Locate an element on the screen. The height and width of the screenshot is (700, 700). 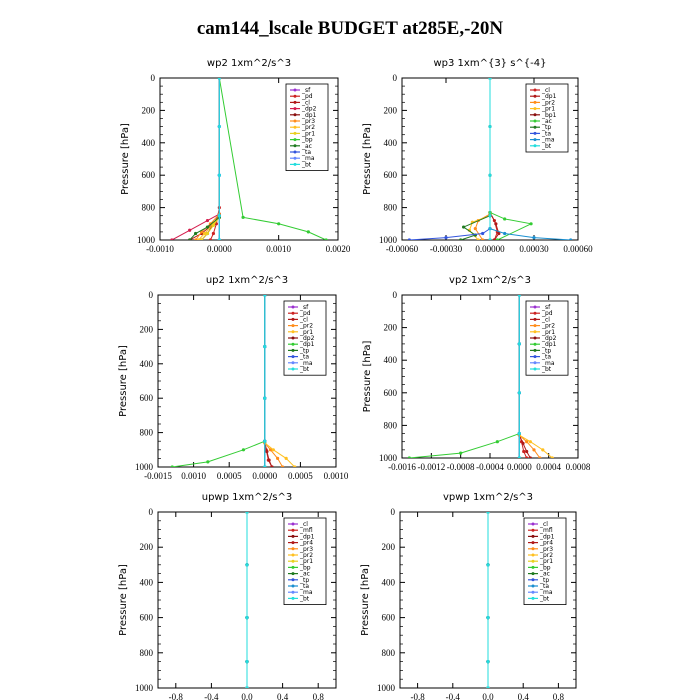
legend-label: _tp is located at coordinates (544, 580).